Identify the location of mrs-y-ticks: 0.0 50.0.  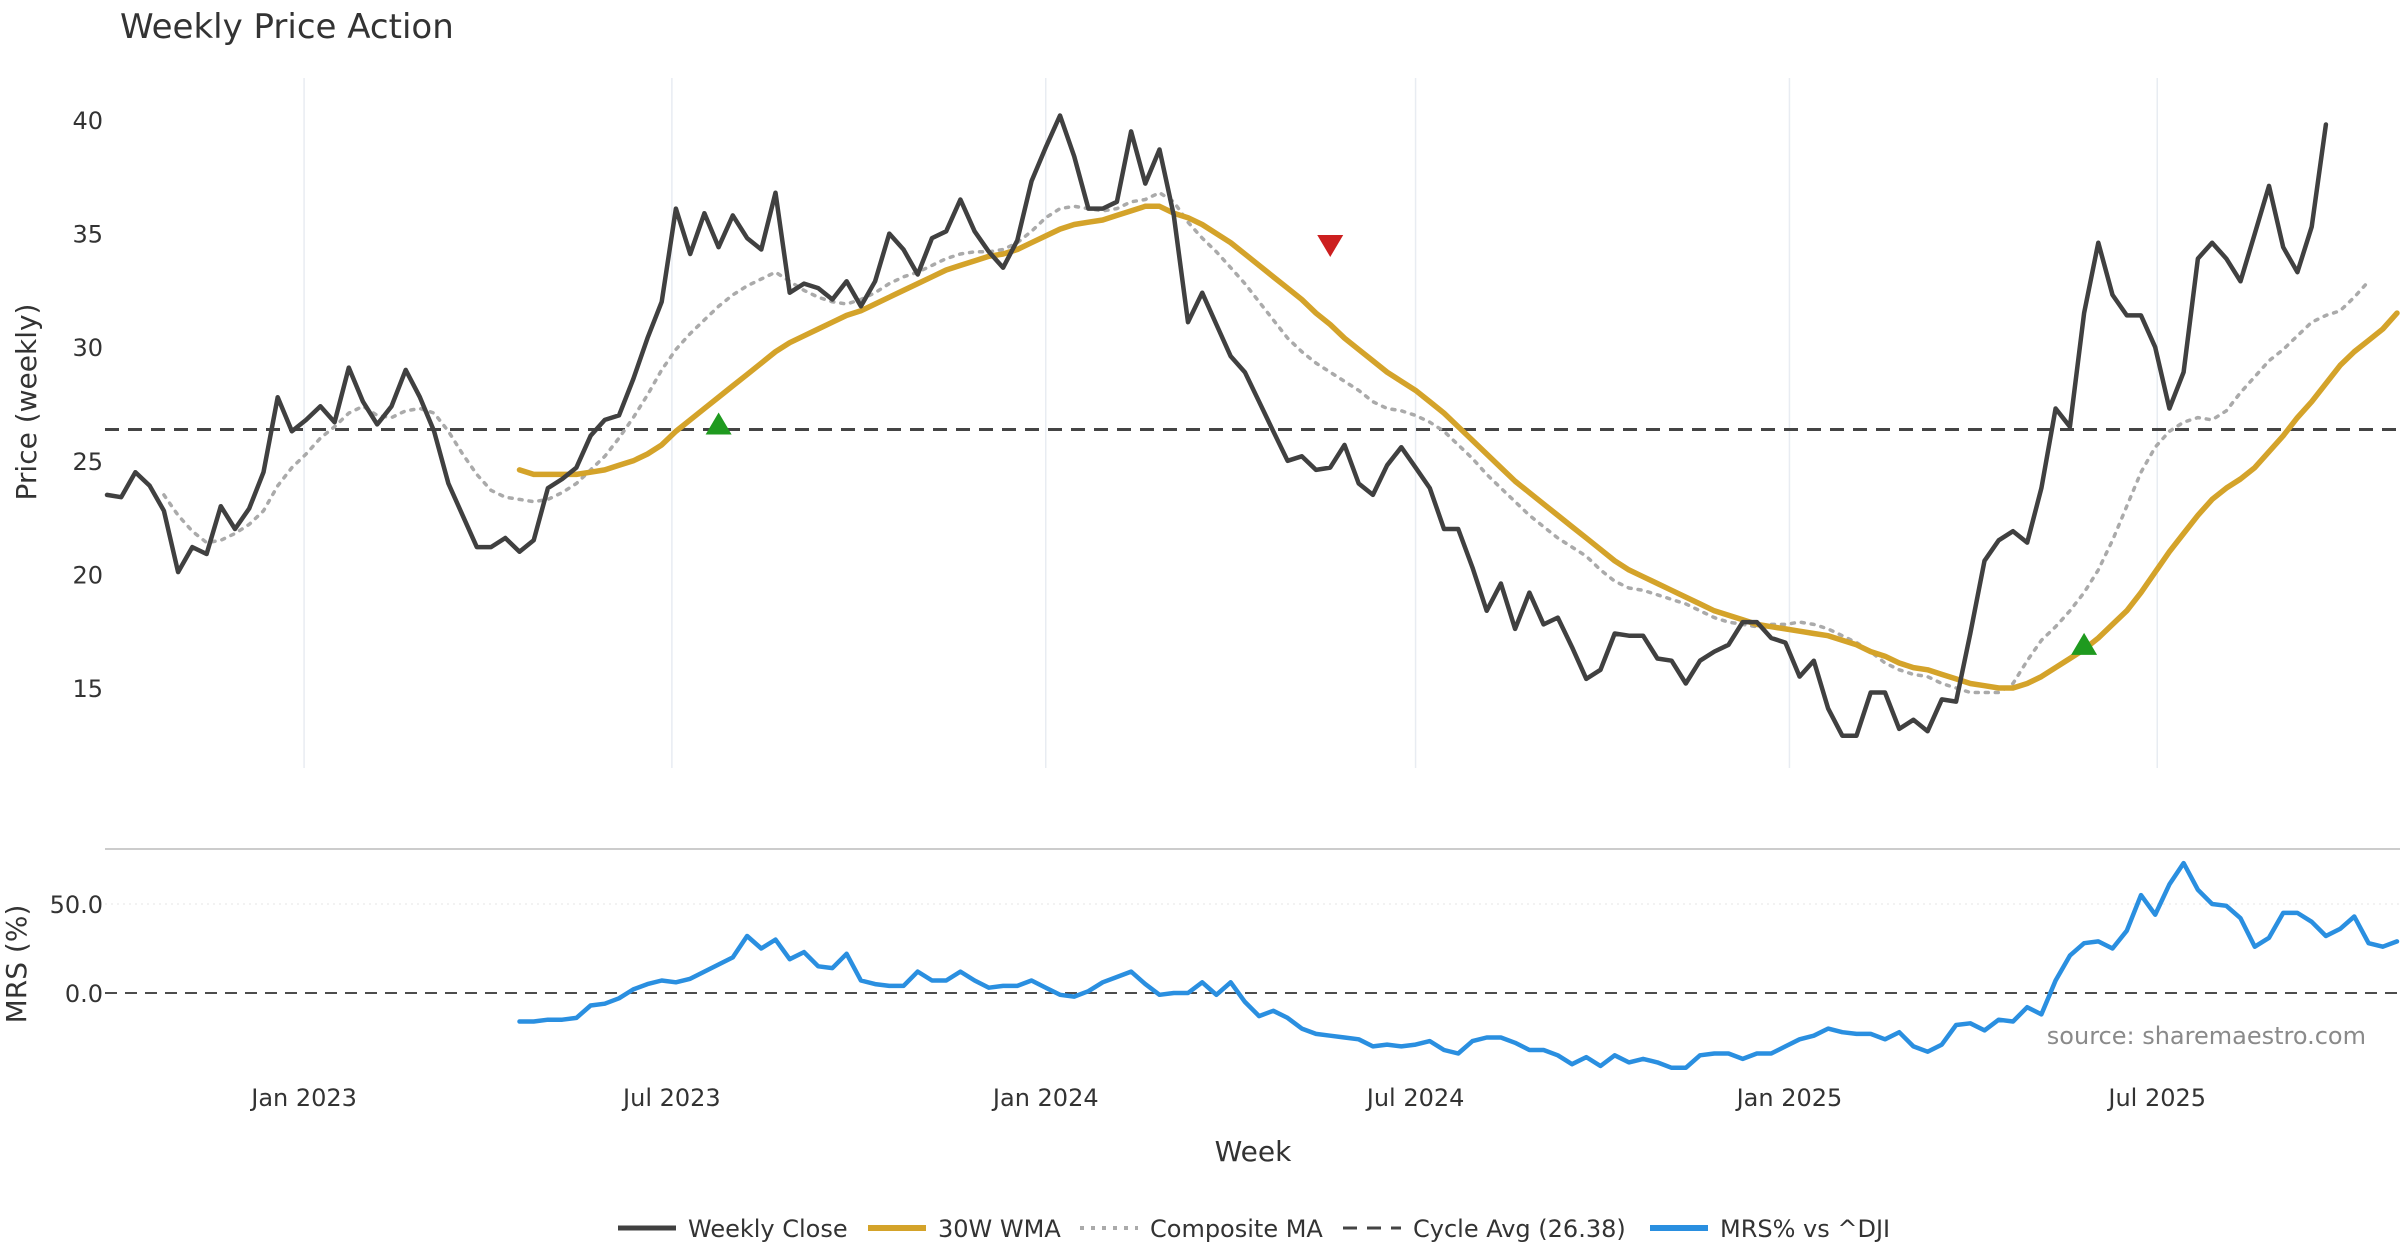
(76, 949).